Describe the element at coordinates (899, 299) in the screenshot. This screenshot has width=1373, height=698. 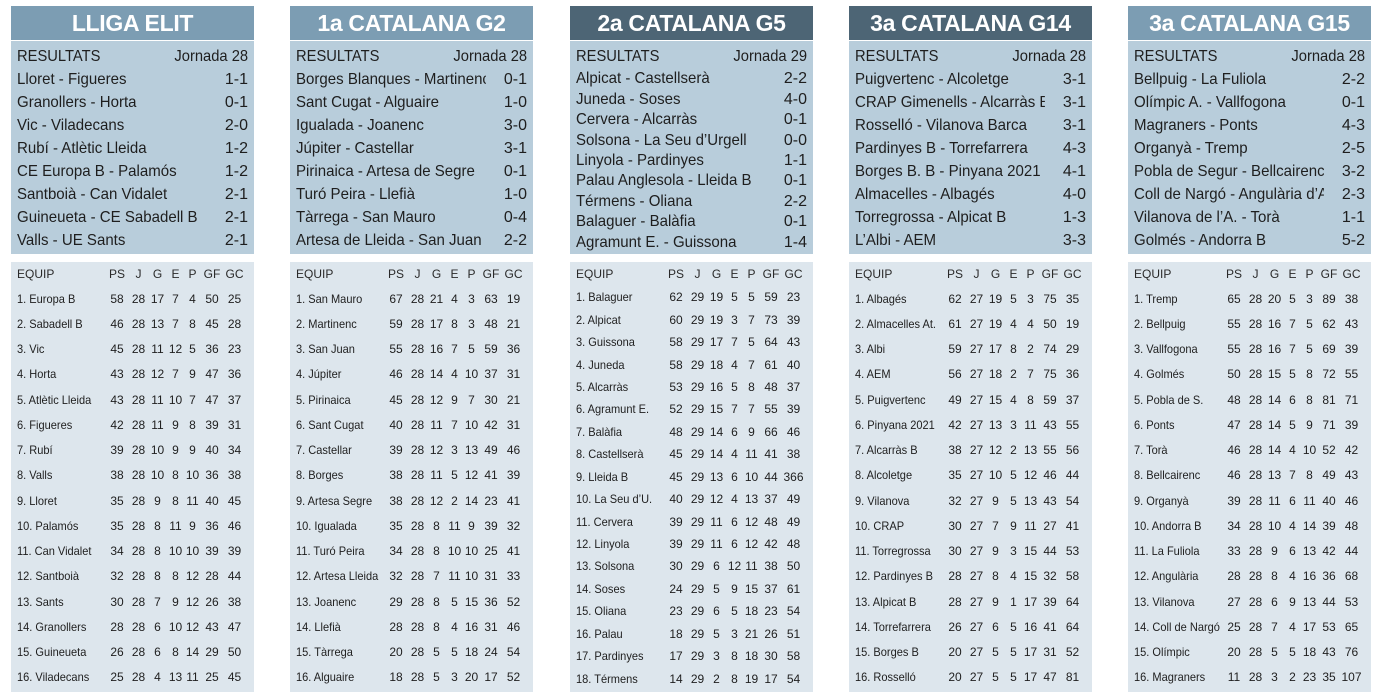
I see `team-name: 1. Albagés` at that location.